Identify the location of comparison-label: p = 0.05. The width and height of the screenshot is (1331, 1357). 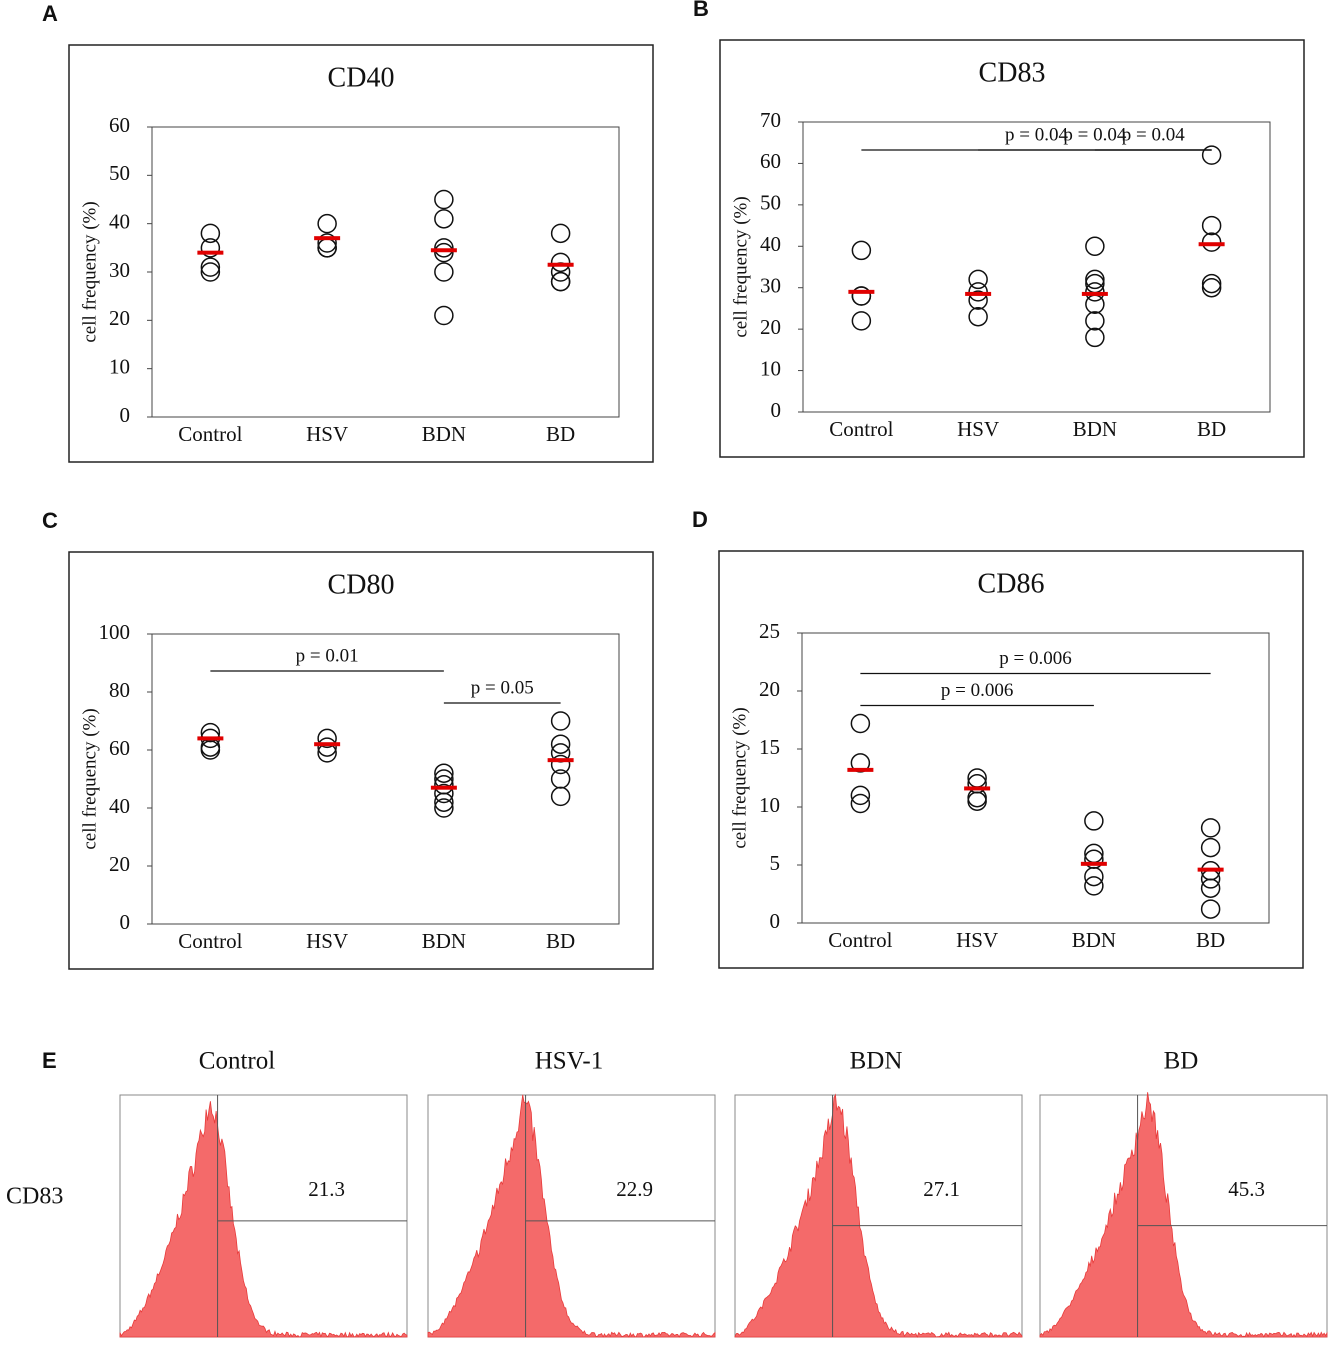
(502, 687).